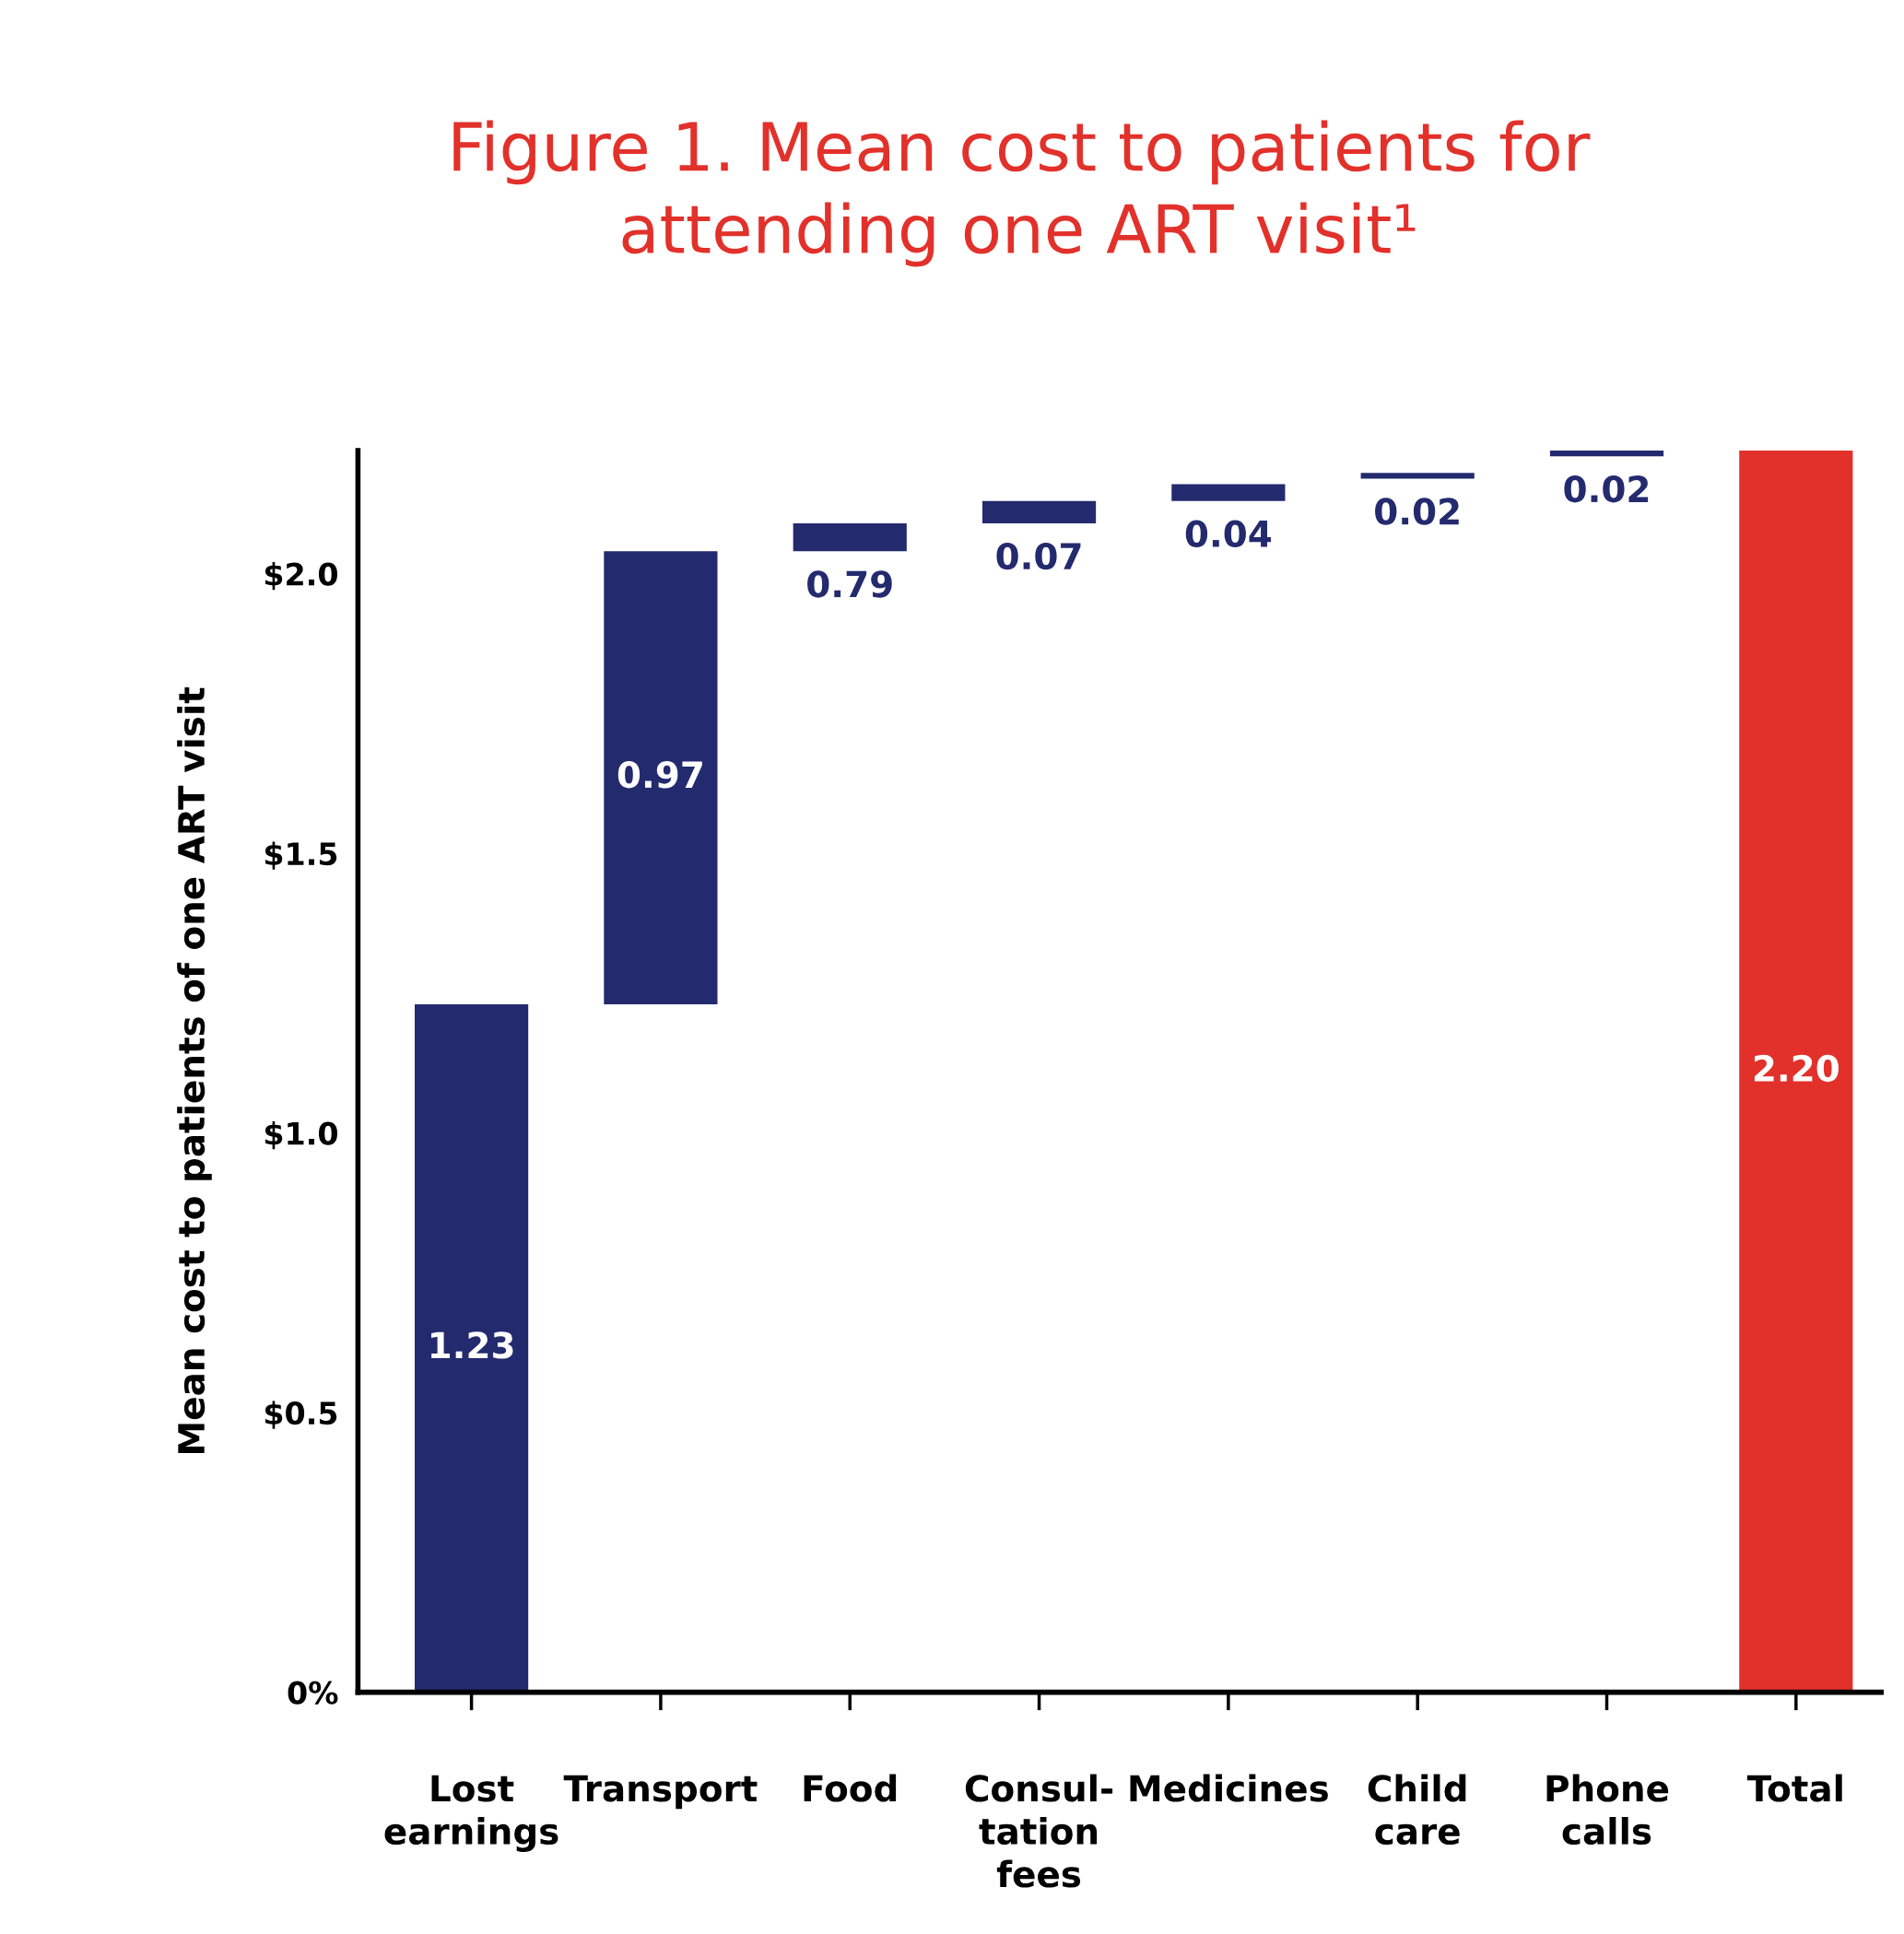 Image resolution: width=1904 pixels, height=1934 pixels. What do you see at coordinates (1229, 1788) in the screenshot?
I see `x-tick-label: Medicines` at bounding box center [1229, 1788].